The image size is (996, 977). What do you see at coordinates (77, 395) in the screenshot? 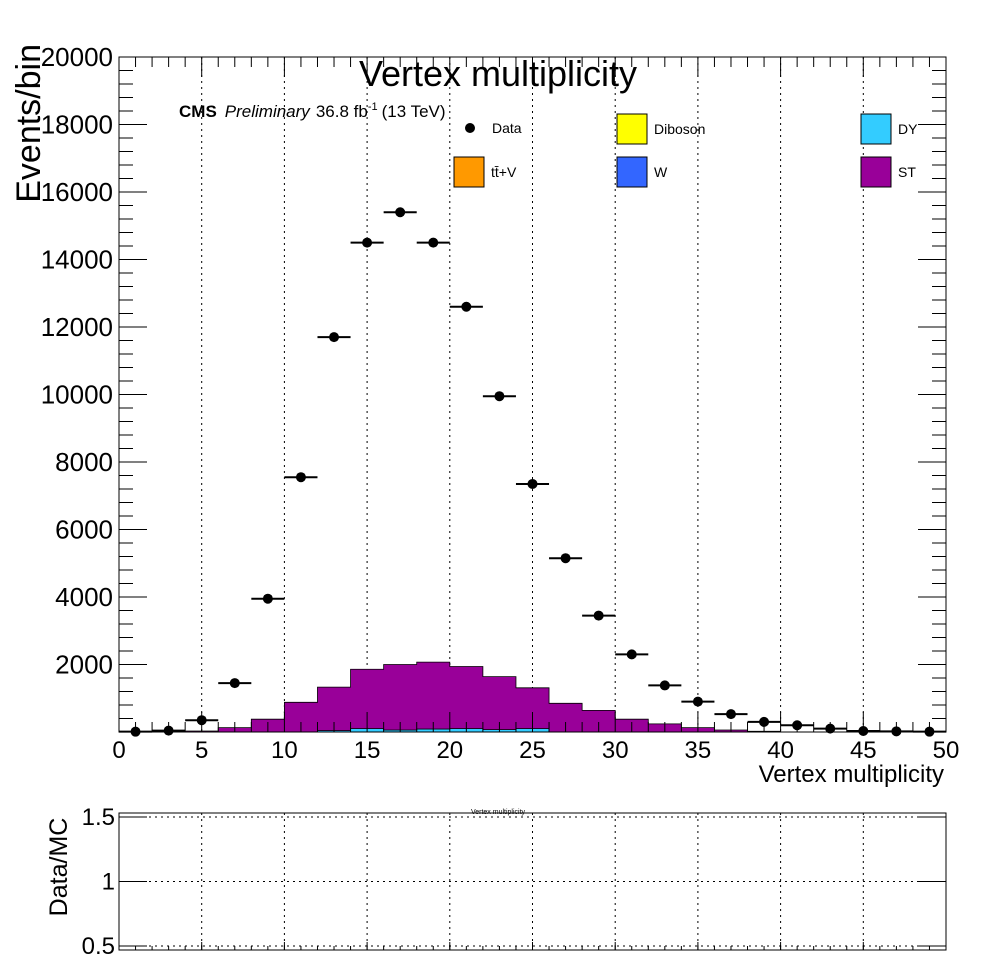
I see `y-tick-label: 10000` at bounding box center [77, 395].